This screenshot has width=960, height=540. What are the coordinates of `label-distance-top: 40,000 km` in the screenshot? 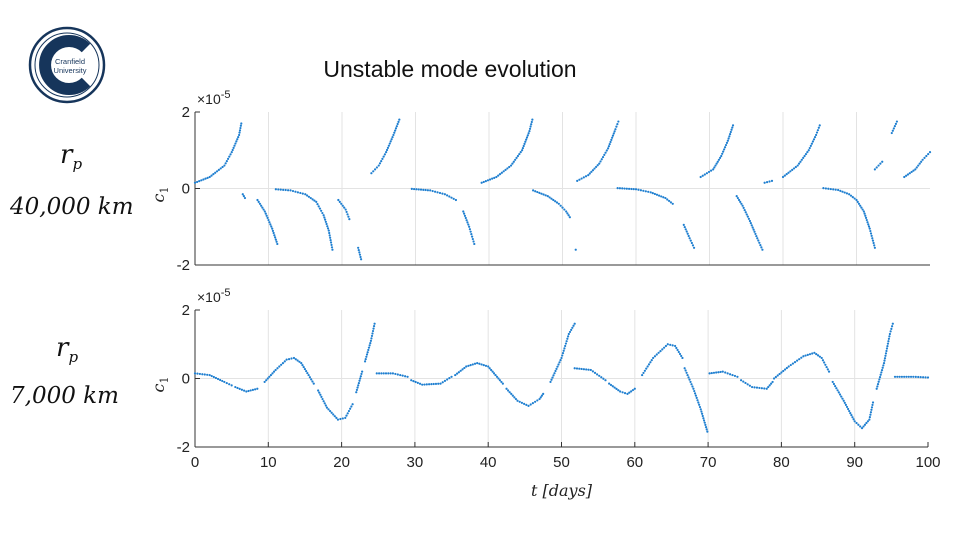 It's located at (72, 207).